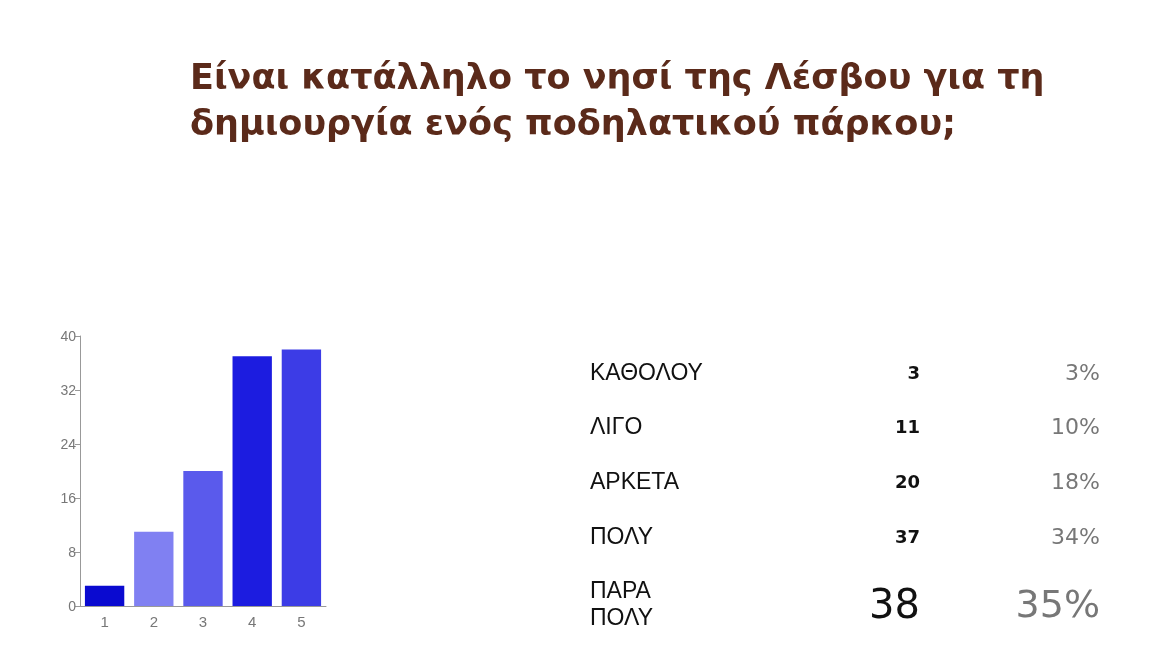 Image resolution: width=1160 pixels, height=670 pixels. I want to click on x-tick-label: 4, so click(252, 621).